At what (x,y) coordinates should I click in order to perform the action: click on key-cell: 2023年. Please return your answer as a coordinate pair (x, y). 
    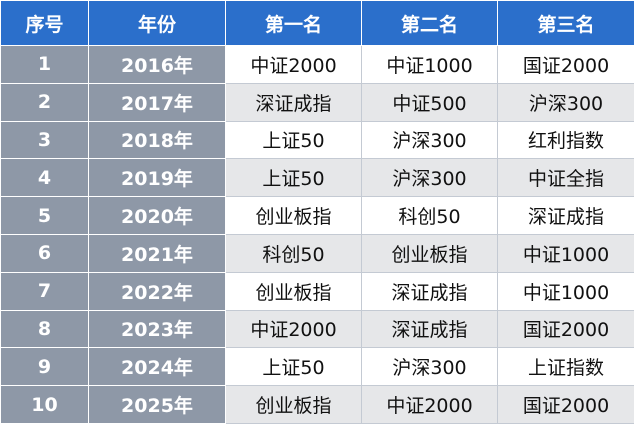
    Looking at the image, I should click on (157, 329).